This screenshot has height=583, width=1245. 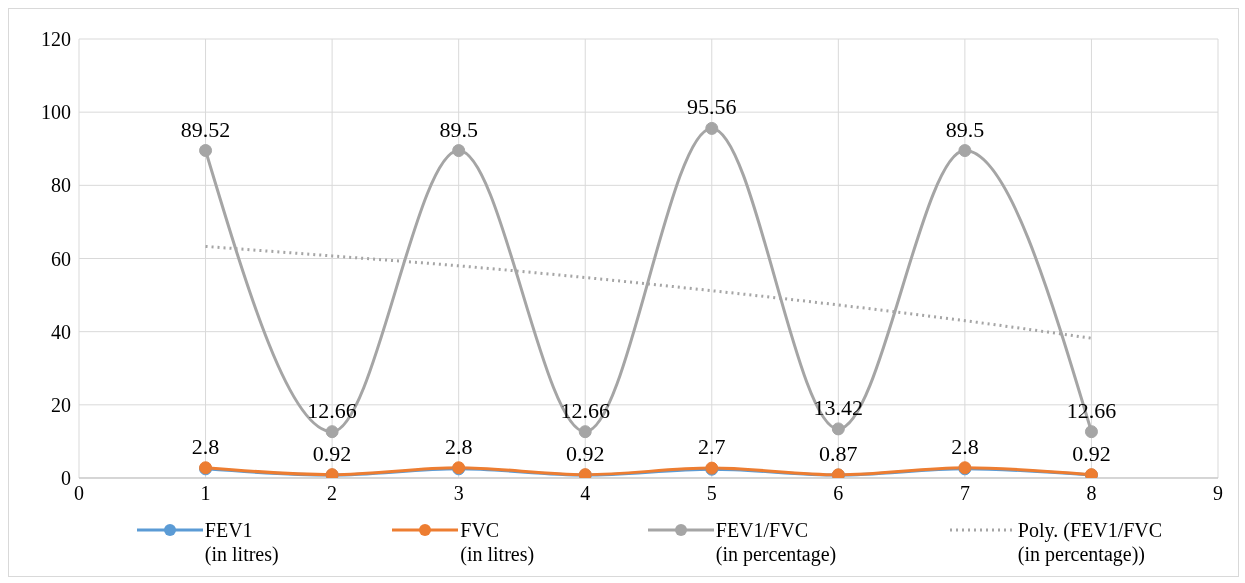 I want to click on y-tick-label: 60, so click(x=61, y=258).